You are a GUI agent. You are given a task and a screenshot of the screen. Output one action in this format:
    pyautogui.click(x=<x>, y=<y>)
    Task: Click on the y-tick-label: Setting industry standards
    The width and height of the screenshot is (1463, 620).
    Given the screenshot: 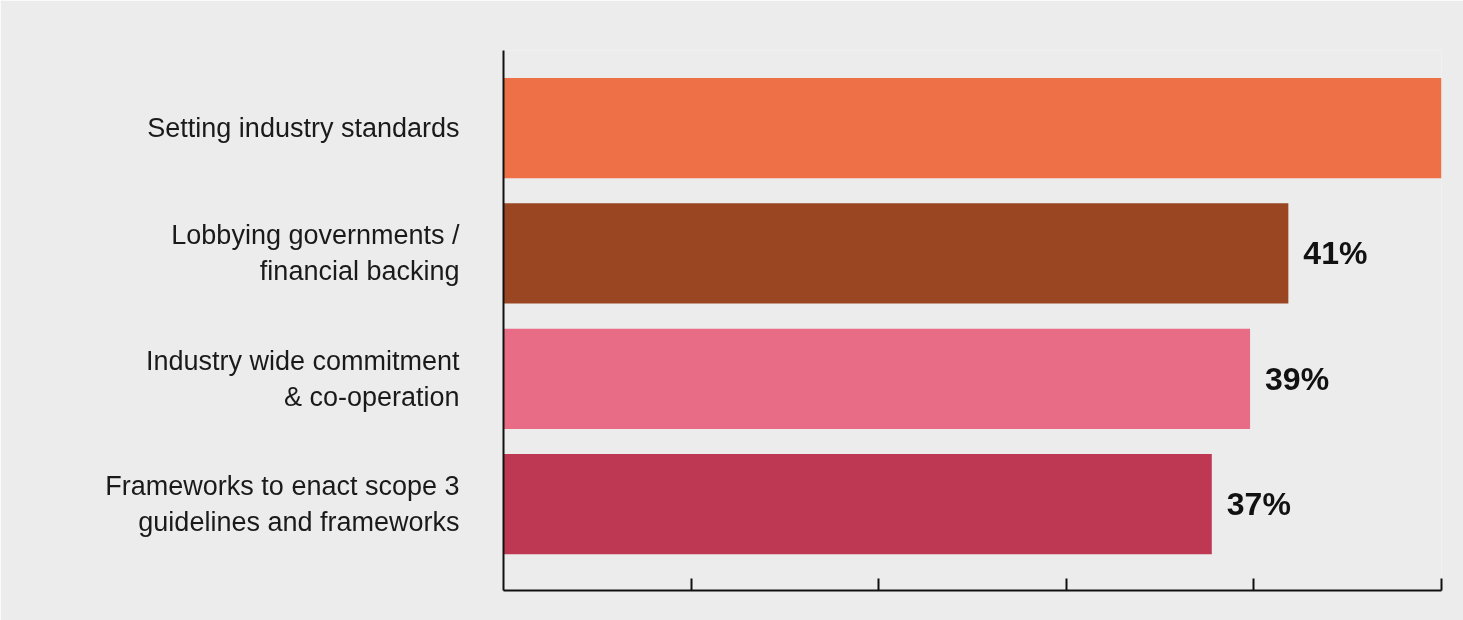 What is the action you would take?
    pyautogui.click(x=303, y=128)
    